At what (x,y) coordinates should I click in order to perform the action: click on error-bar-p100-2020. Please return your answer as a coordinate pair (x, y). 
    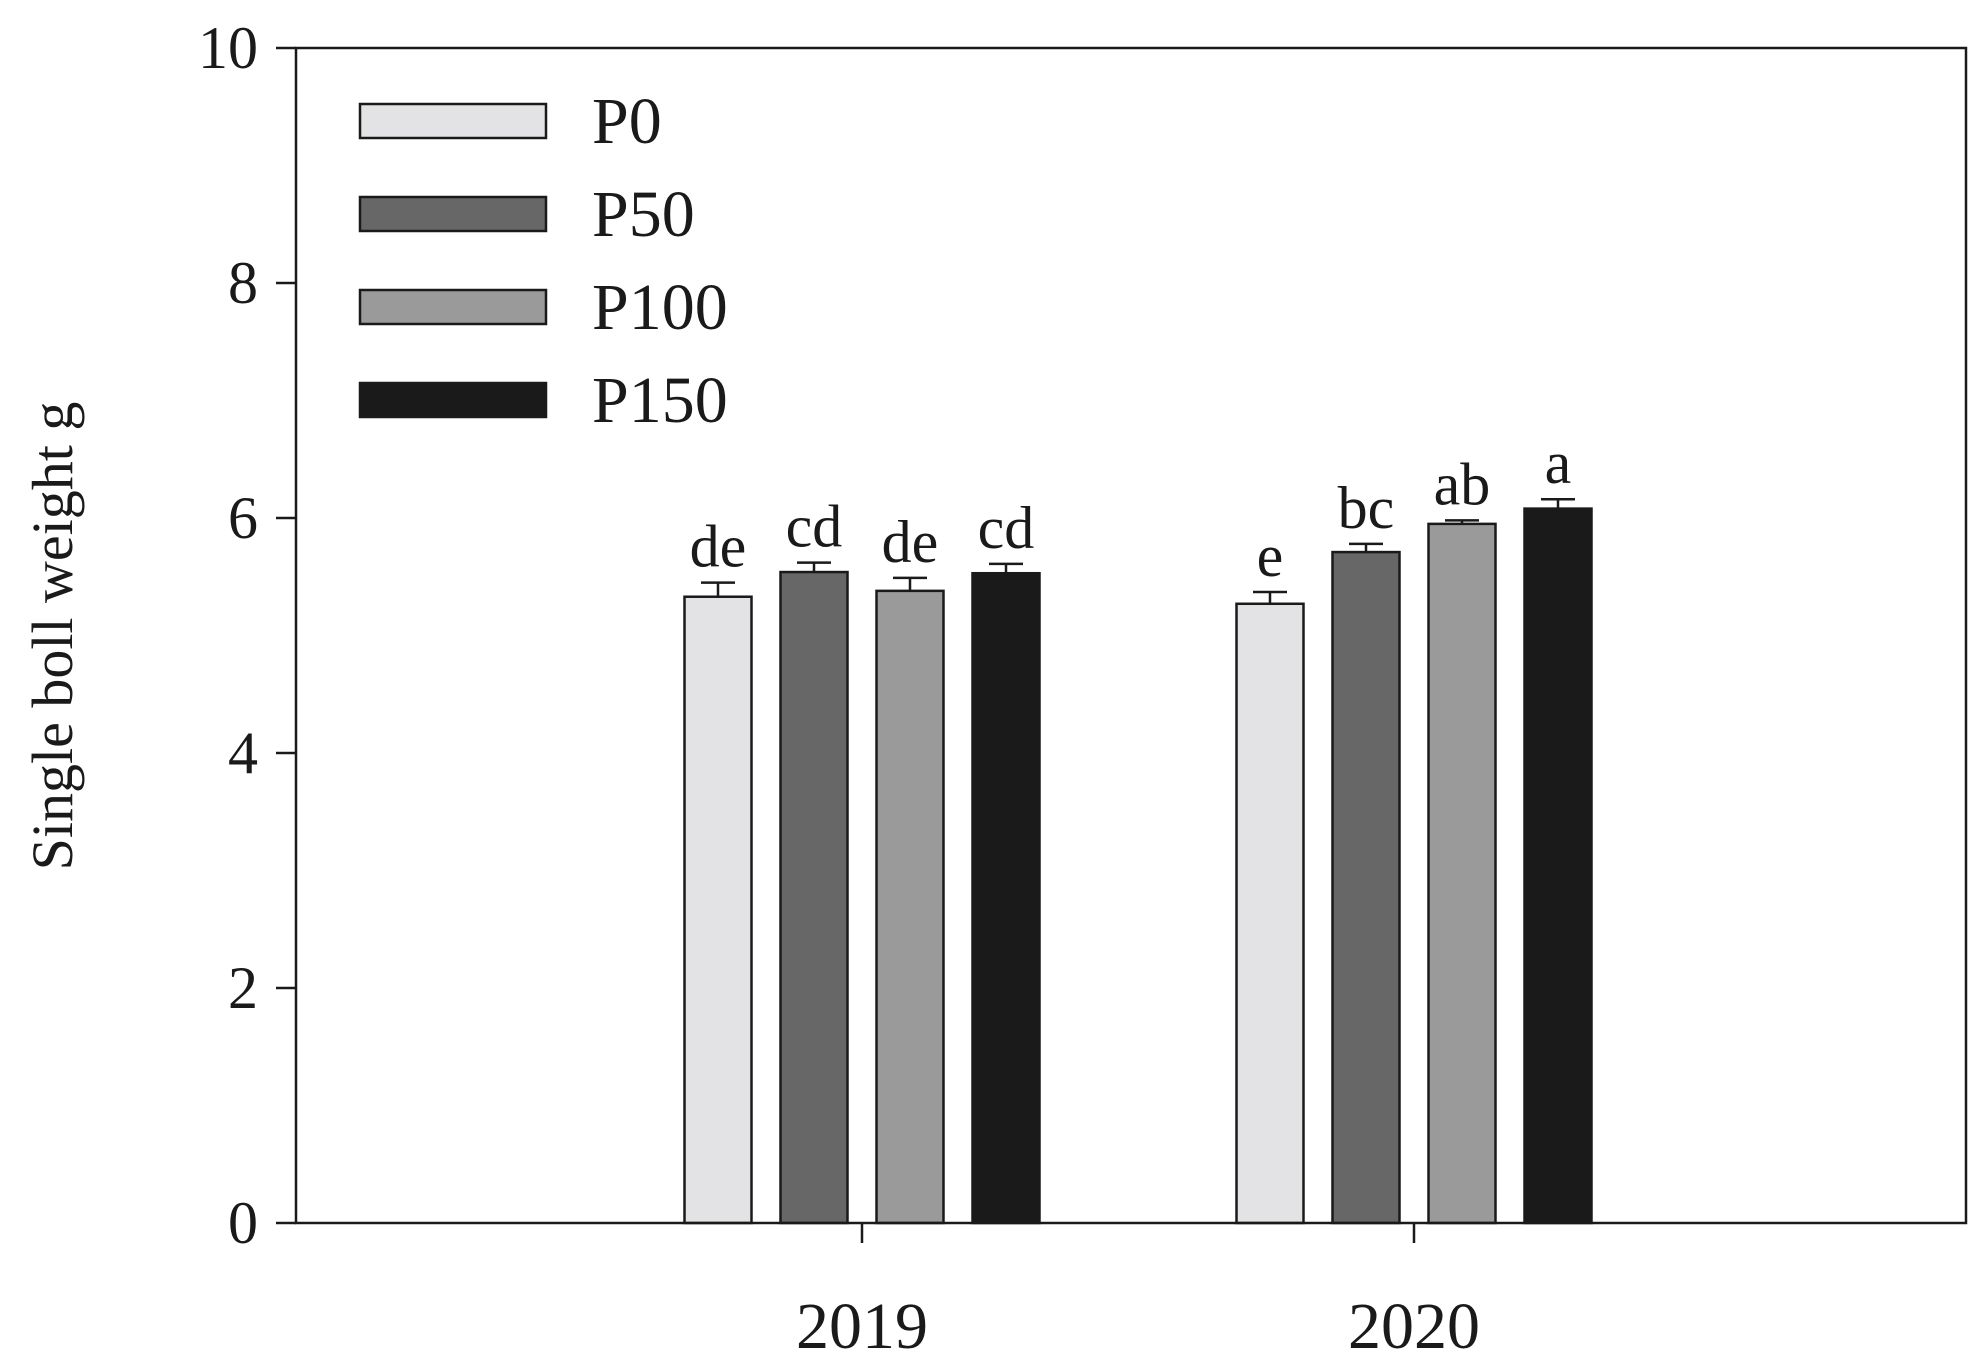
    Looking at the image, I should click on (1462, 521).